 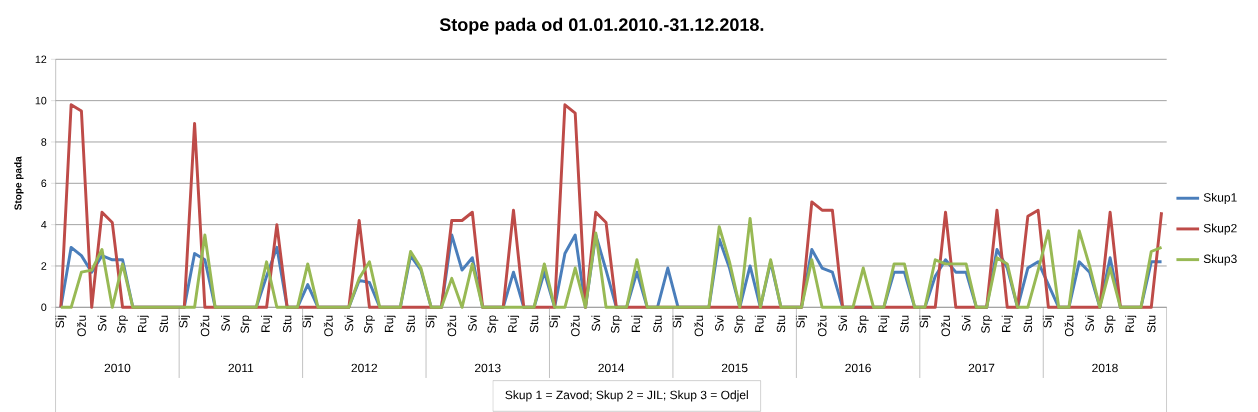 What do you see at coordinates (44, 183) in the screenshot?
I see `y-tick-label: 6` at bounding box center [44, 183].